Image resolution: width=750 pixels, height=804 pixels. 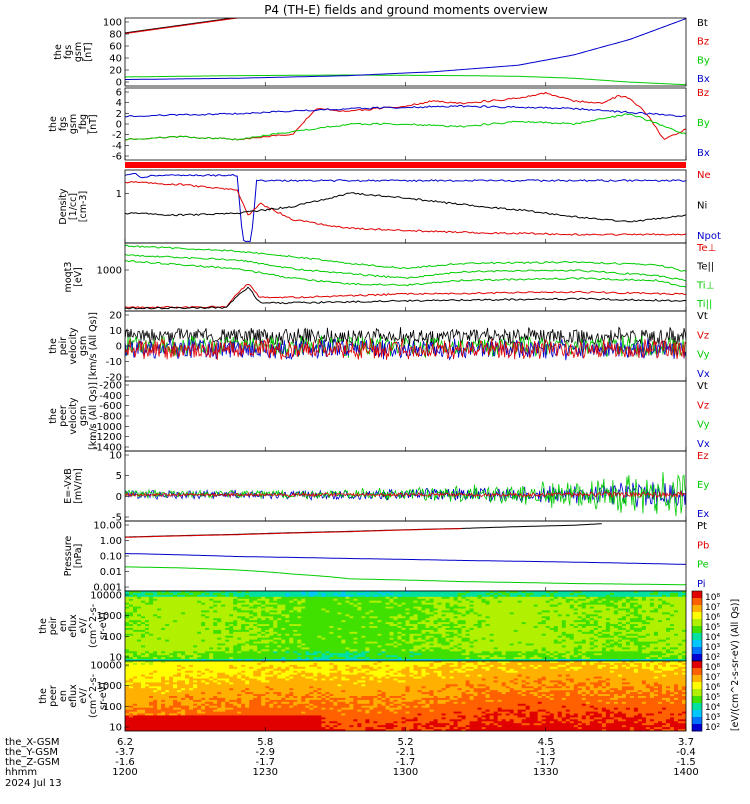 What do you see at coordinates (709, 206) in the screenshot?
I see `legend: Ne Ni Npot` at bounding box center [709, 206].